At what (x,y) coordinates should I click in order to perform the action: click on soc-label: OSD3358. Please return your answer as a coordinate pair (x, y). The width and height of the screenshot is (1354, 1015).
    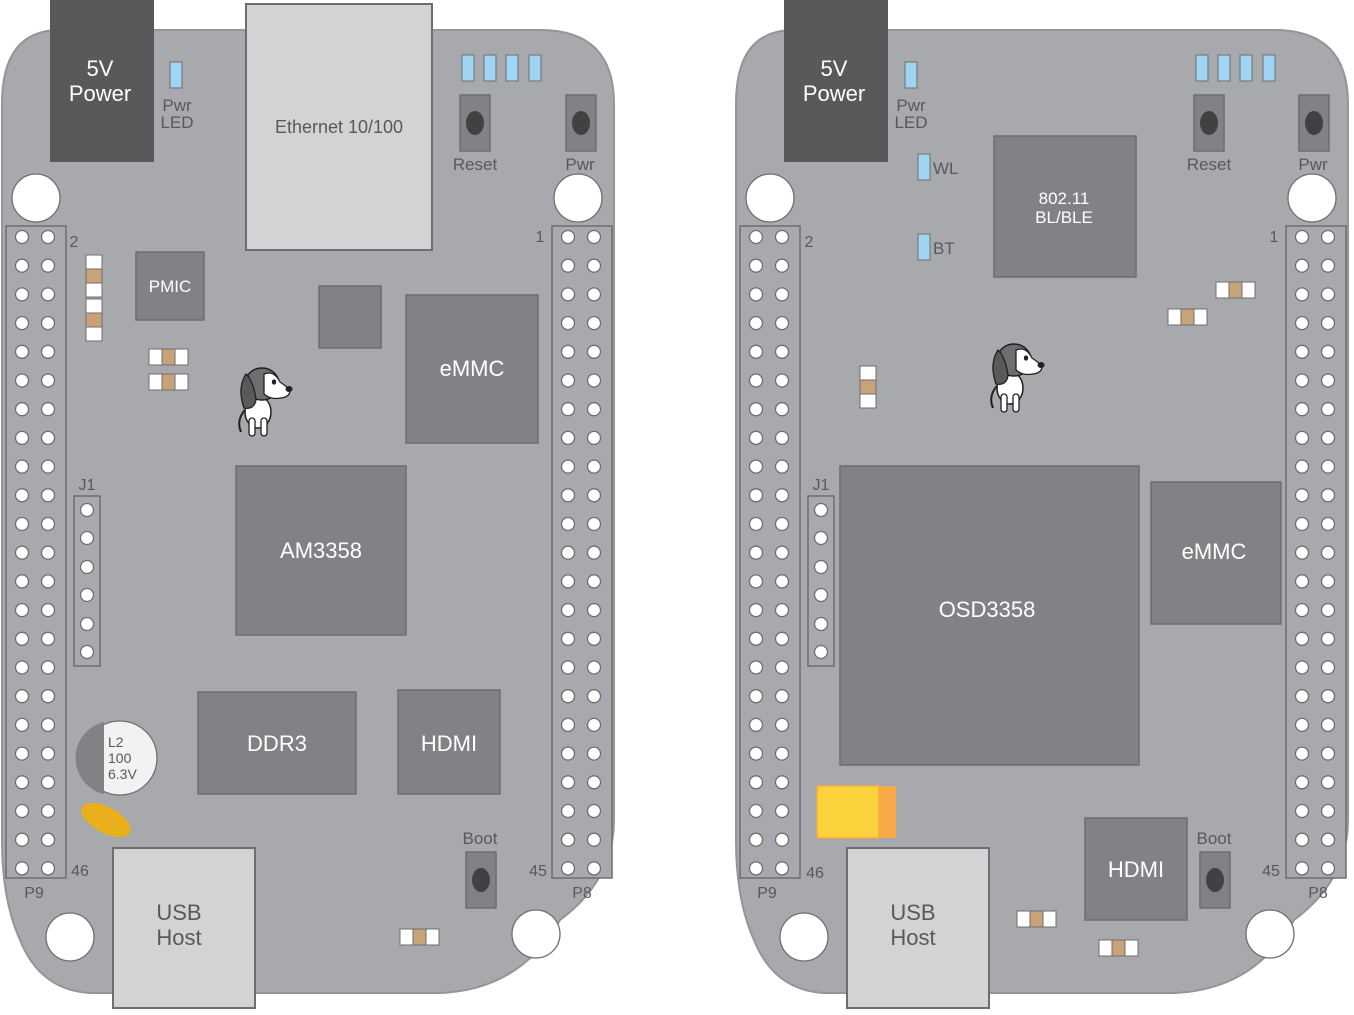
    Looking at the image, I should click on (987, 609).